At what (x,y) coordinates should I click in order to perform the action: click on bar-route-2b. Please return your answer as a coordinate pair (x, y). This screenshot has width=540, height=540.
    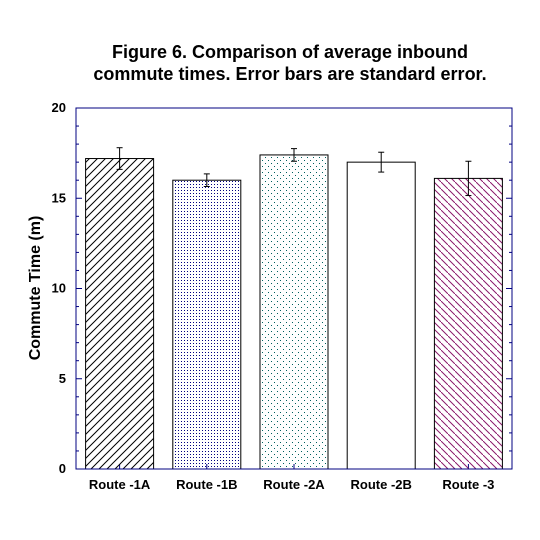
    Looking at the image, I should click on (381, 315).